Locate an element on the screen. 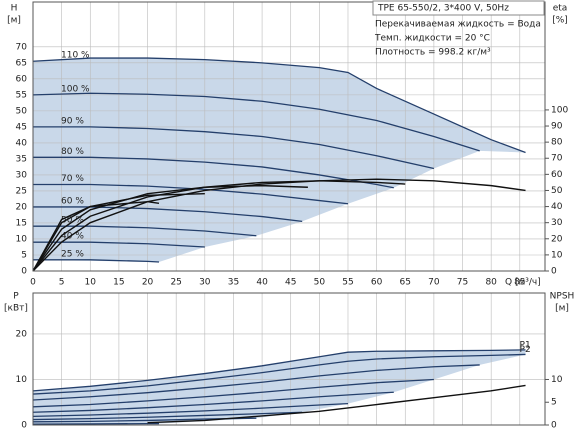 This screenshot has width=585, height=434. y2-tick-label: 90 is located at coordinates (557, 127).